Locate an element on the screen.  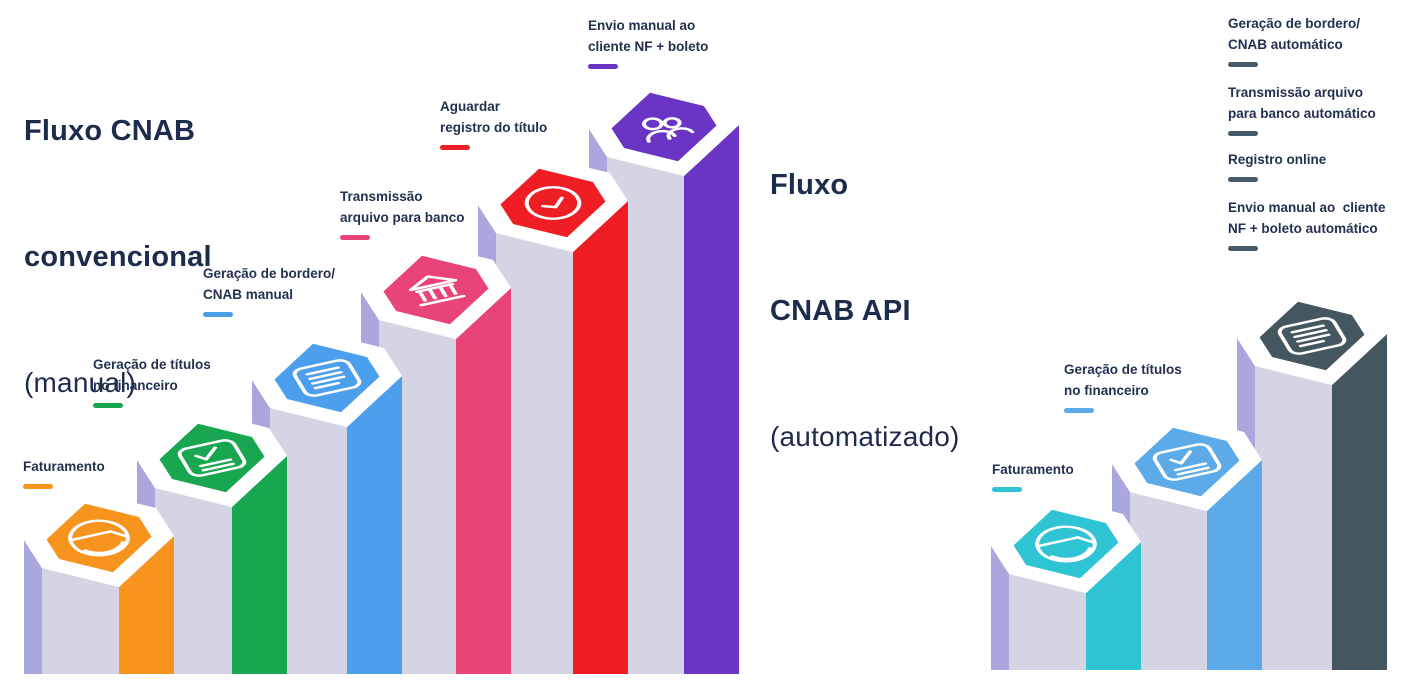
document-check-icon is located at coordinates (212, 458).